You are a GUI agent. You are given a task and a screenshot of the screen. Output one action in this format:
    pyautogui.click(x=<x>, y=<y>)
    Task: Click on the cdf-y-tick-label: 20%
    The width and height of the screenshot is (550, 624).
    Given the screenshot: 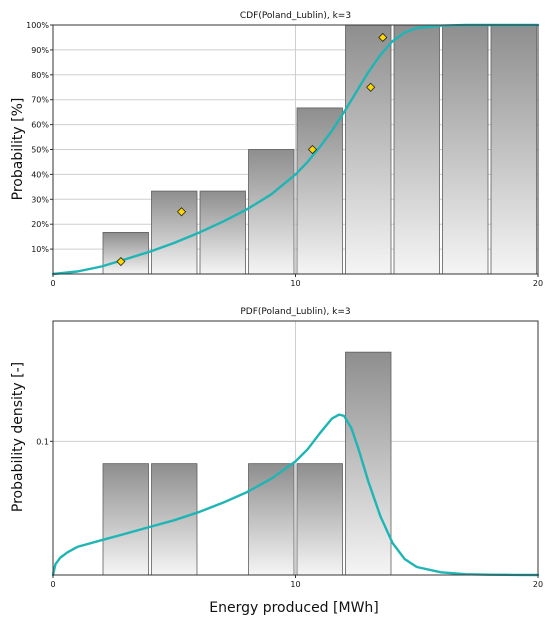 What is the action you would take?
    pyautogui.click(x=40, y=224)
    